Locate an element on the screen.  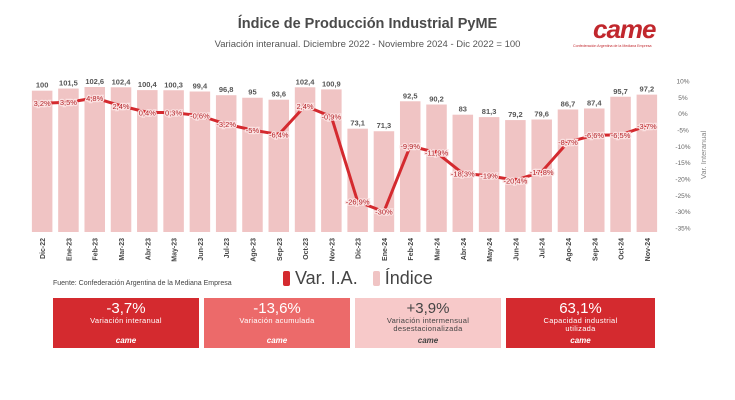
x-tick-label: Dic-23 is located at coordinates (359, 248).